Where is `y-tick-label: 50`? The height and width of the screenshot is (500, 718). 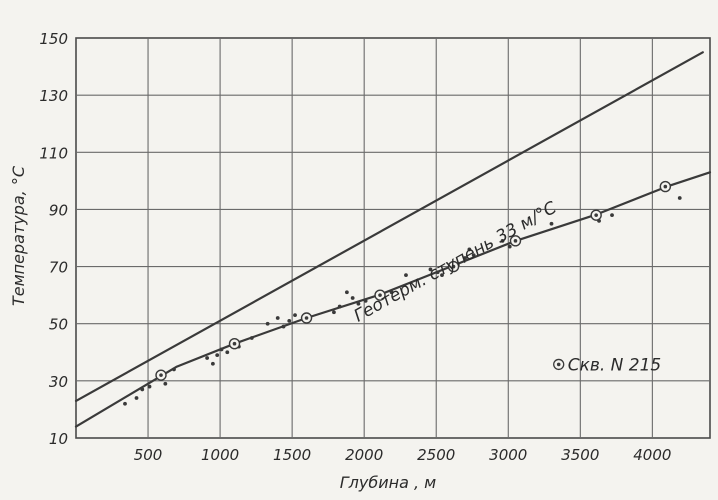
y-tick-label: 50 is located at coordinates (58, 325).